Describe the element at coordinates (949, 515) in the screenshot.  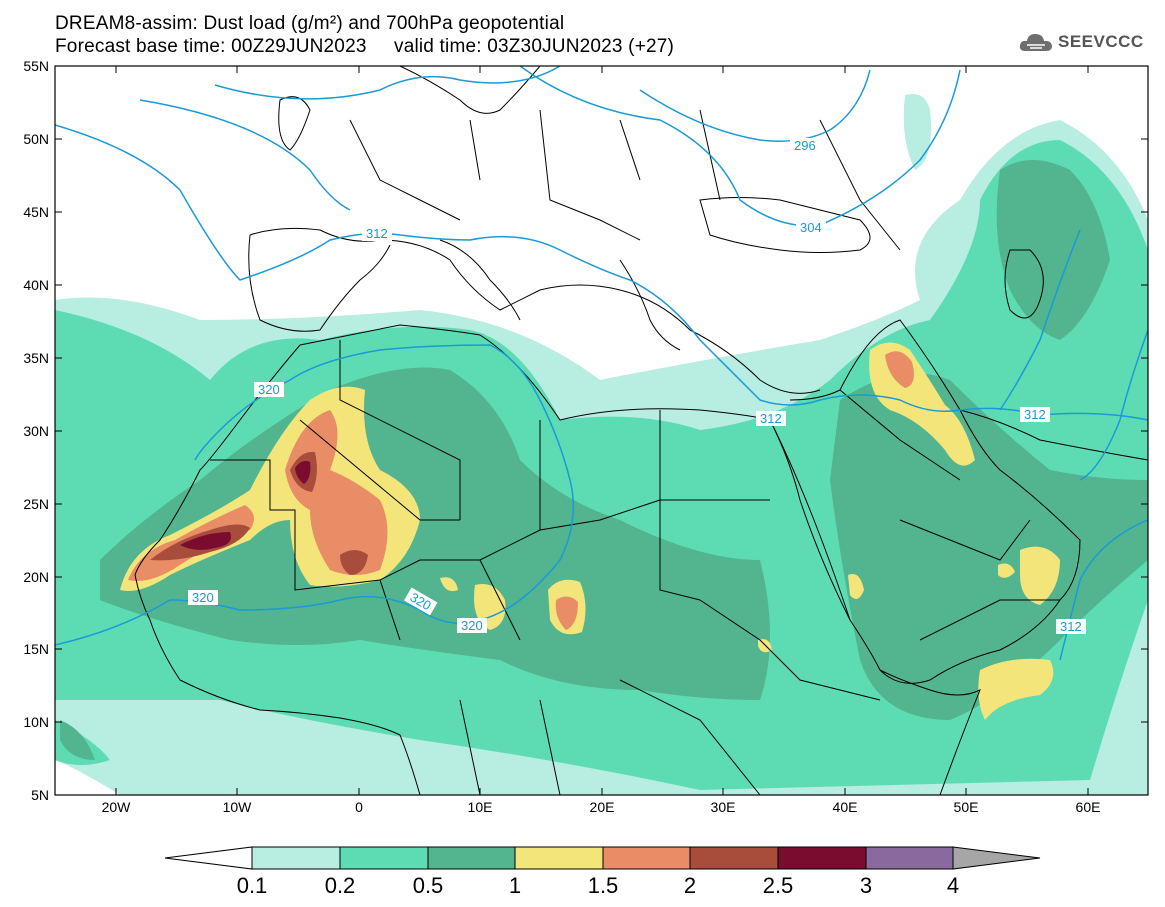
I see `border-arabia` at that location.